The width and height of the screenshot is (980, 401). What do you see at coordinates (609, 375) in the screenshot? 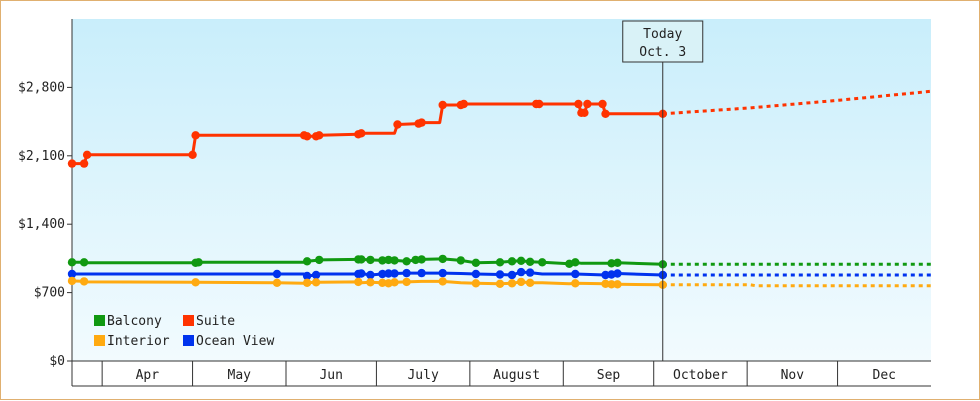
I see `x-tick-label: Sep` at bounding box center [609, 375].